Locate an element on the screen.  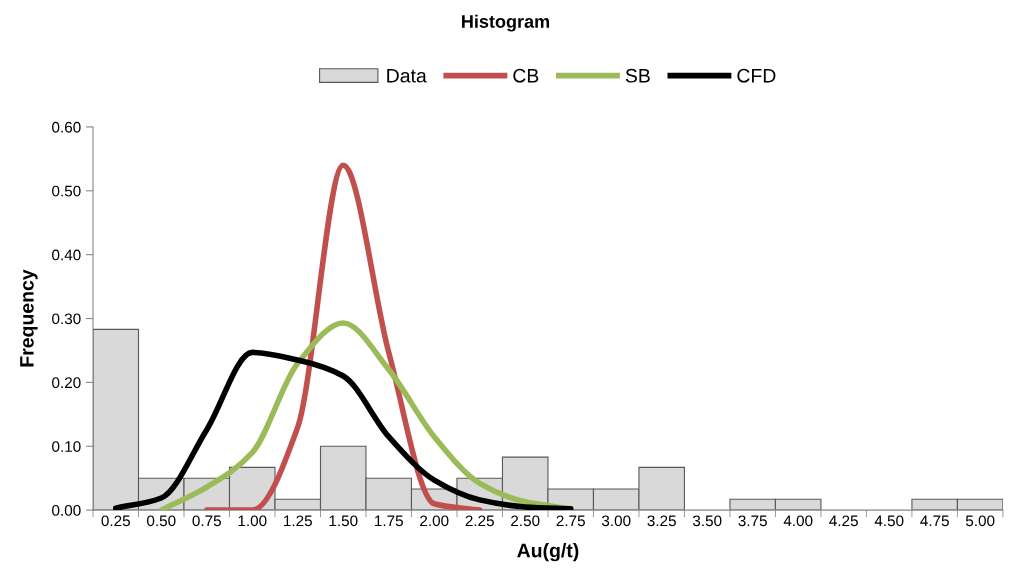
x-tick-label: 2.50 is located at coordinates (525, 521).